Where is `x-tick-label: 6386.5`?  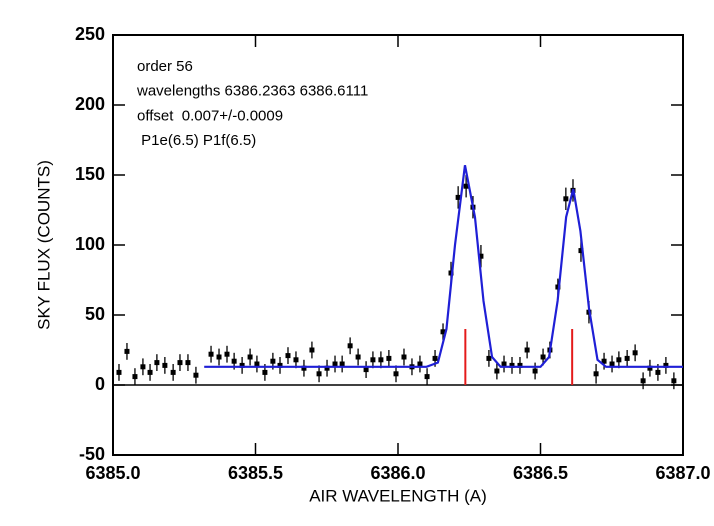 x-tick-label: 6386.5 is located at coordinates (540, 473).